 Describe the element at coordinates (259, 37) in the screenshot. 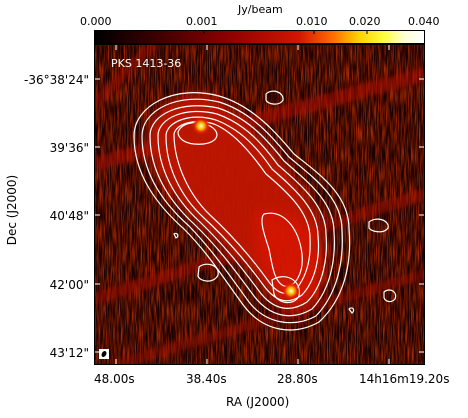

I see `colorbar` at that location.